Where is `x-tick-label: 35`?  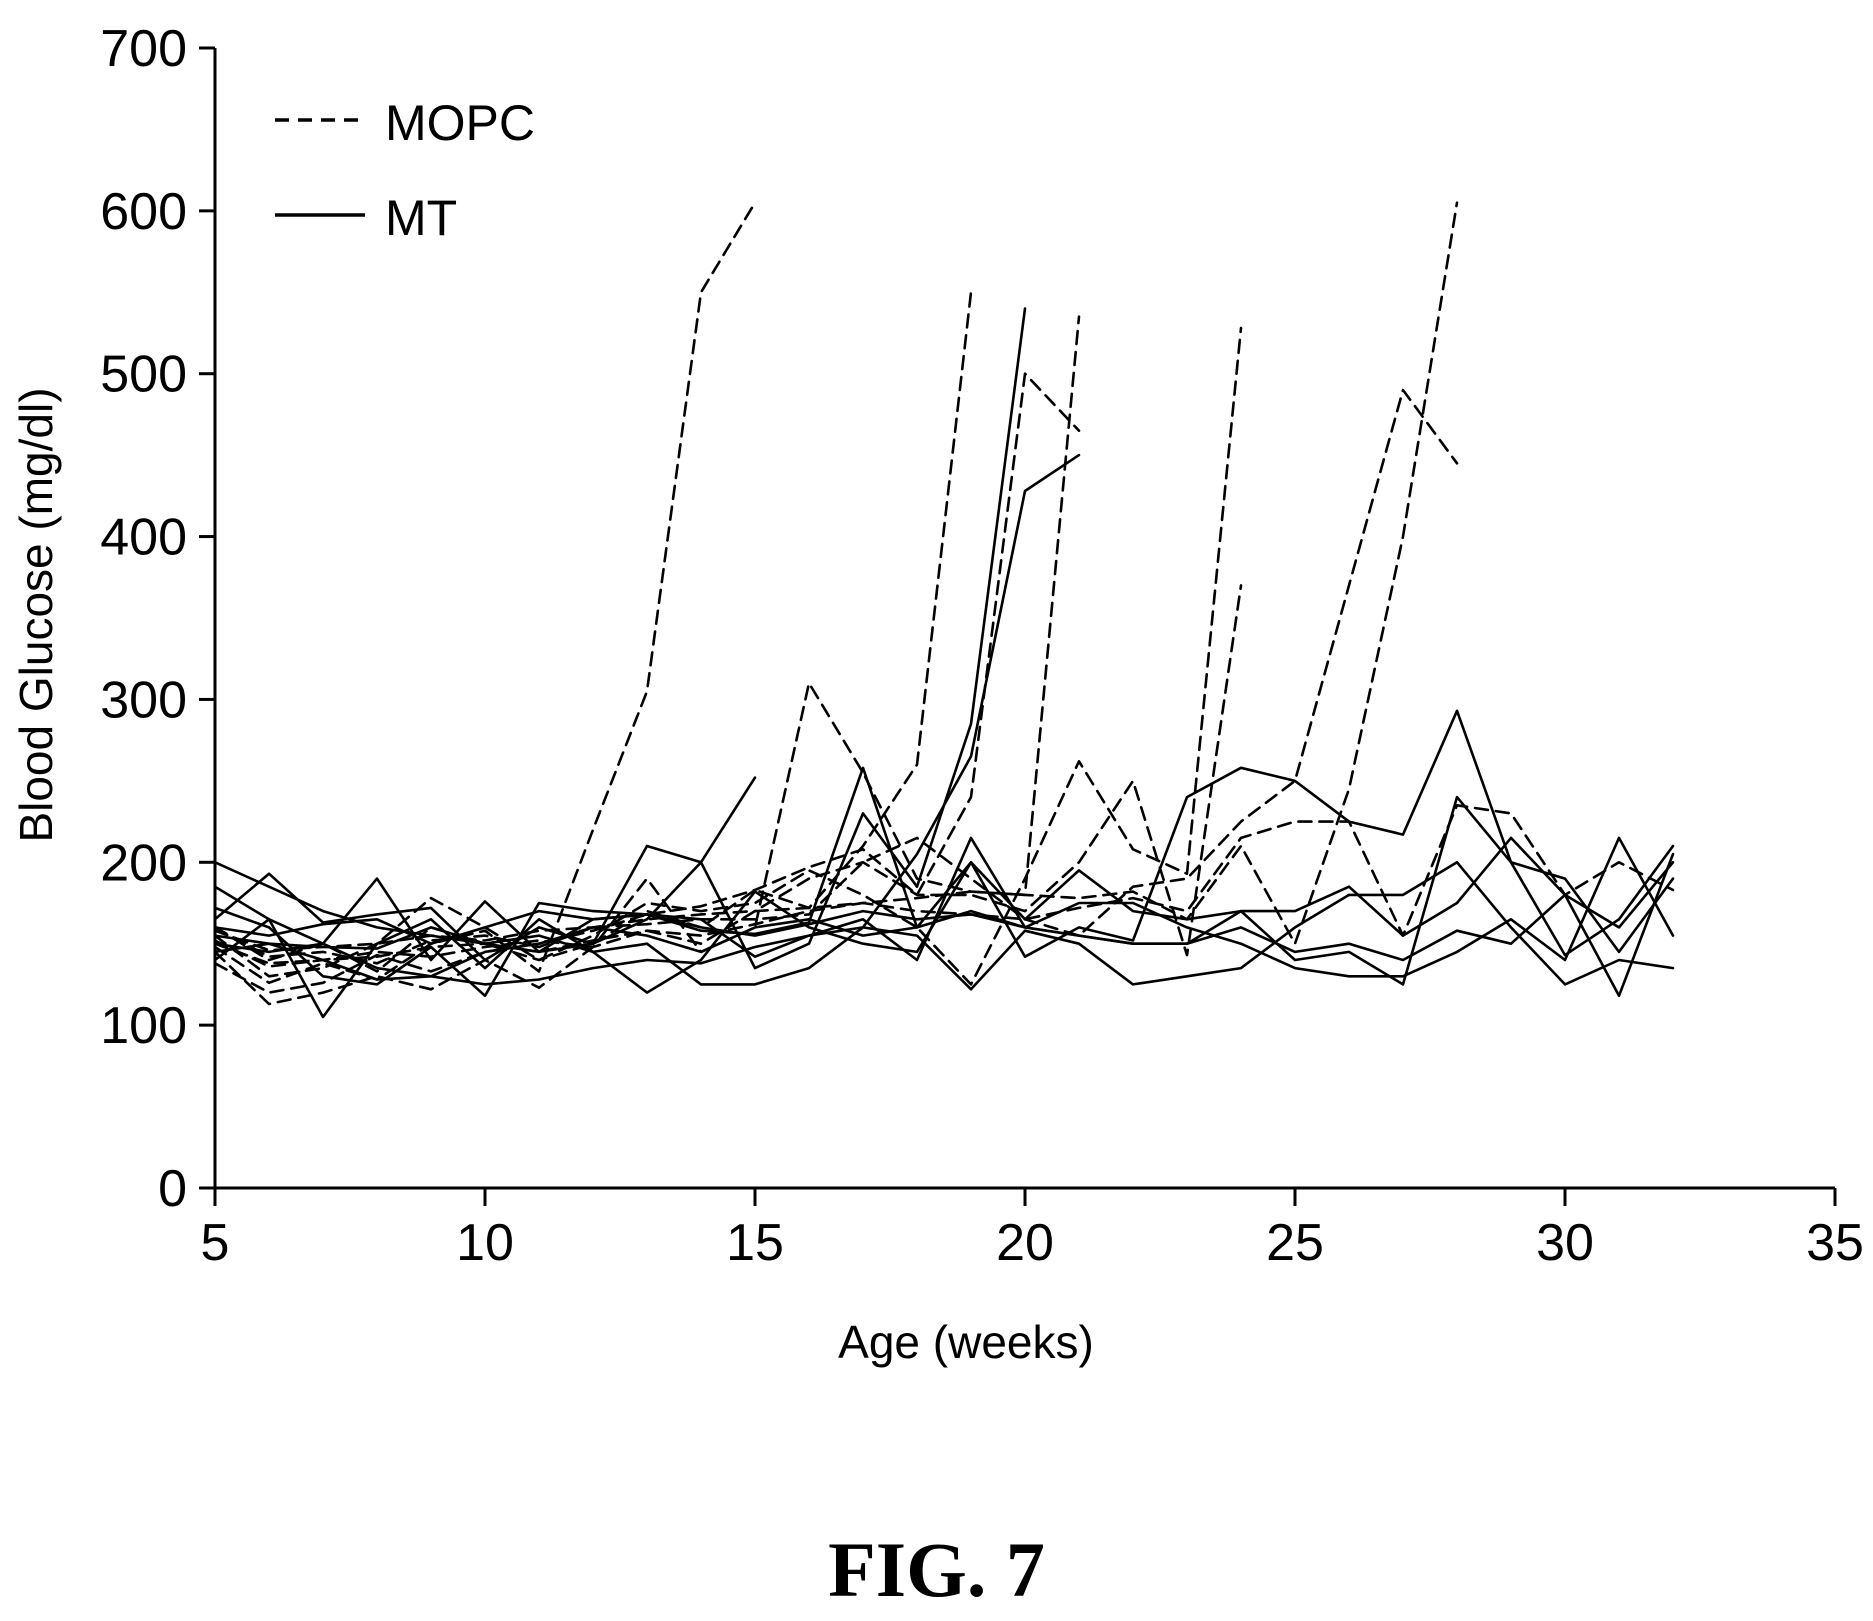 x-tick-label: 35 is located at coordinates (1835, 1243).